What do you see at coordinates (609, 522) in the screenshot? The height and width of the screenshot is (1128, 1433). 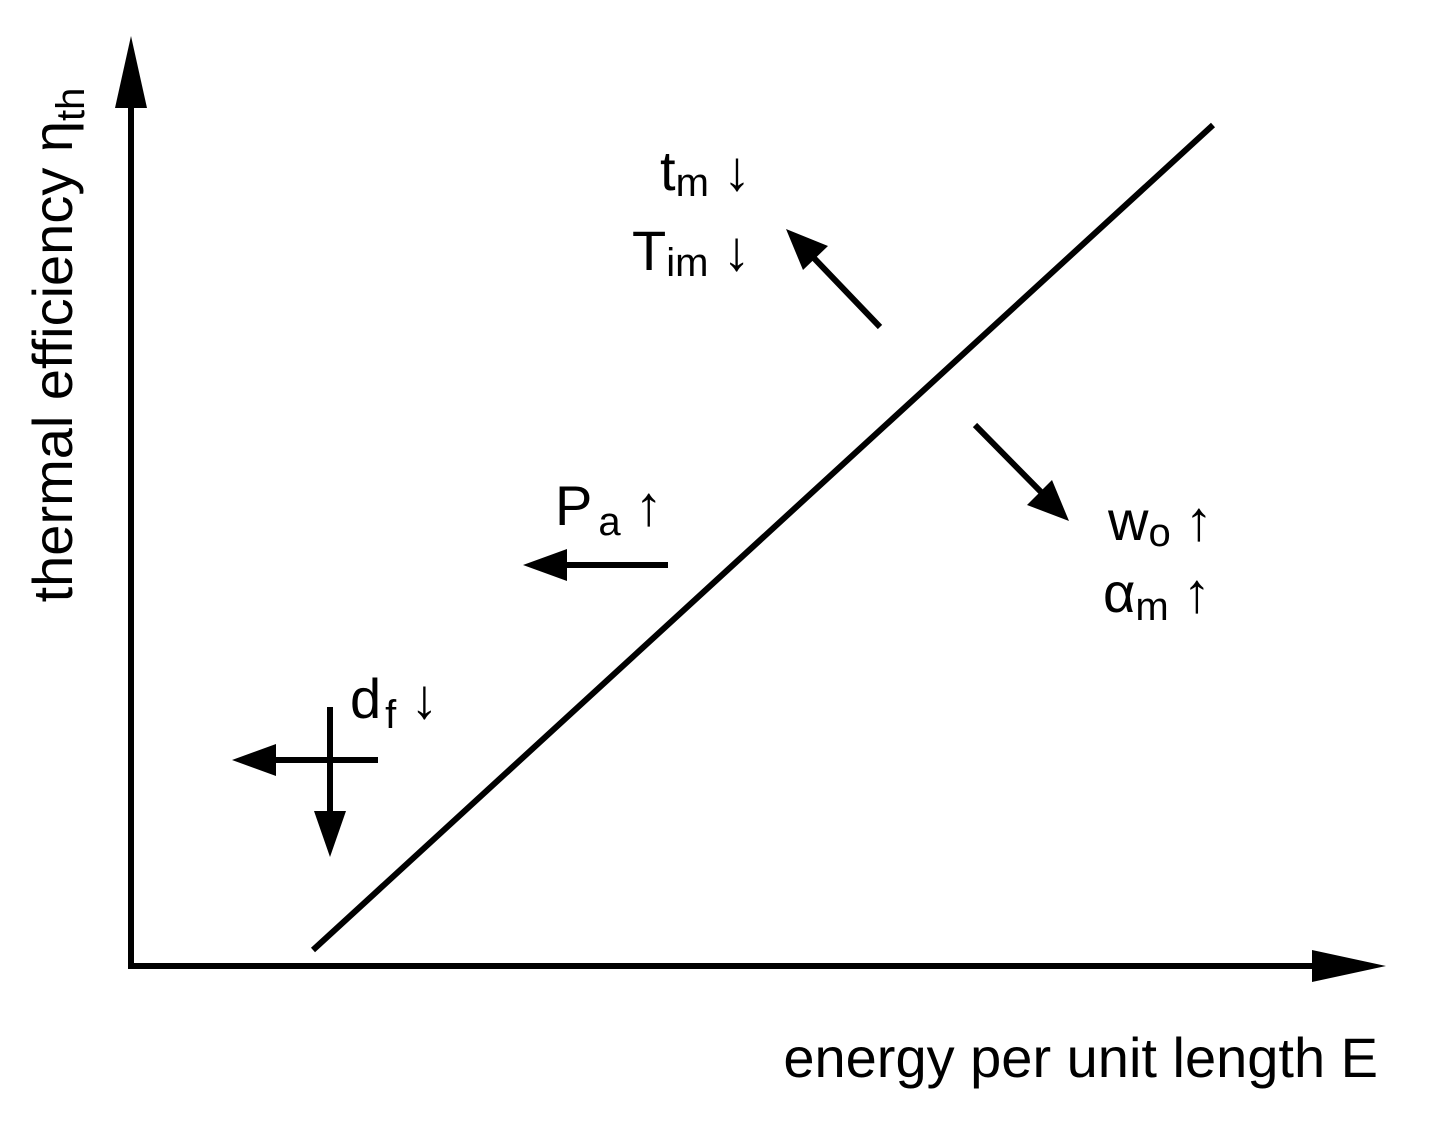 I see `subscript: a` at bounding box center [609, 522].